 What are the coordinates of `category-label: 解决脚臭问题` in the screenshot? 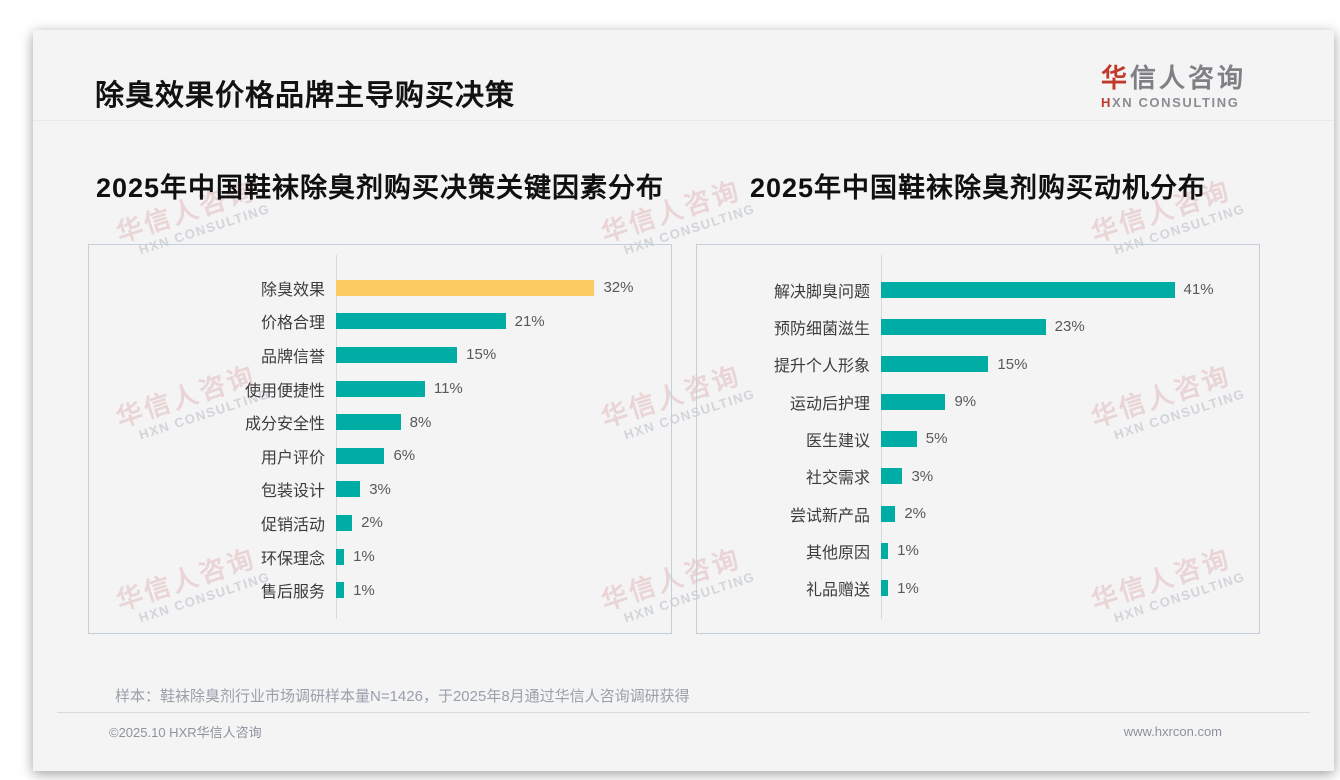 It's located at (821, 292).